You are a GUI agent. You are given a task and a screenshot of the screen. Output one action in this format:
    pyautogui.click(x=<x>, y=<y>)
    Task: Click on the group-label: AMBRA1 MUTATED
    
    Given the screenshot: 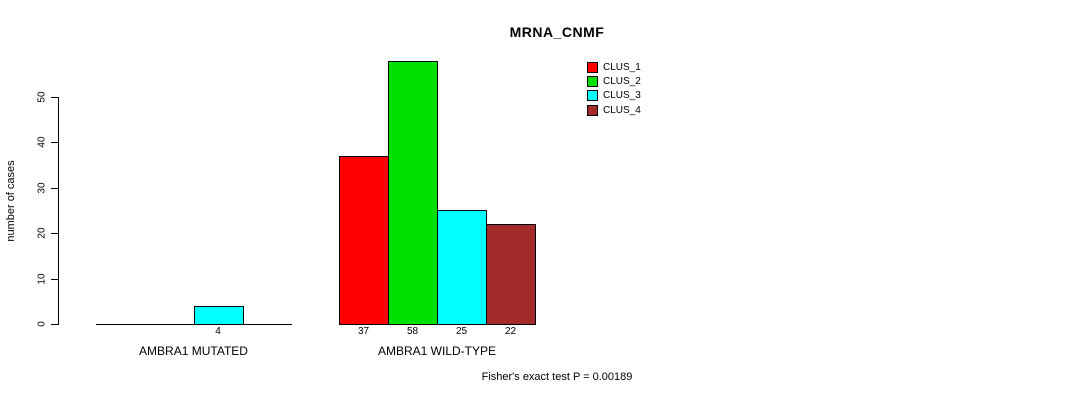 What is the action you would take?
    pyautogui.click(x=193, y=351)
    